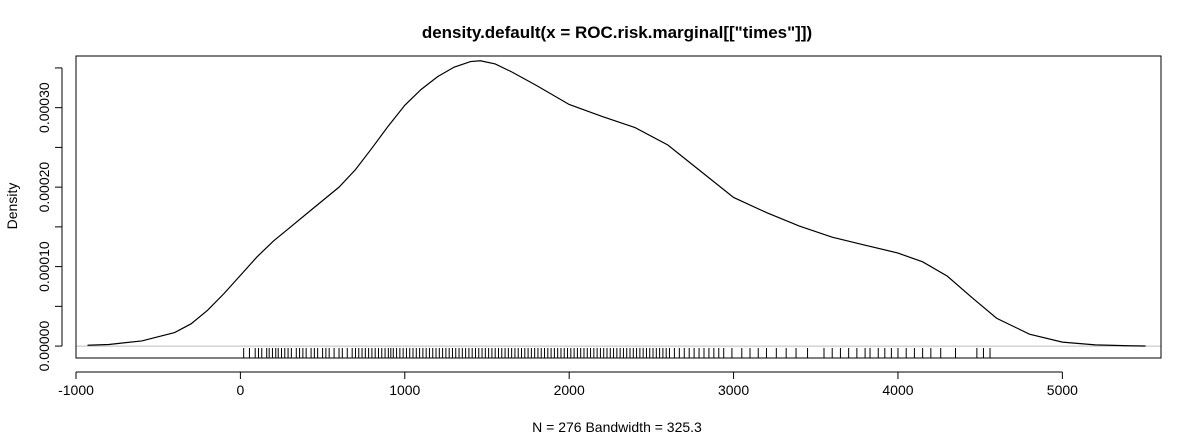 The height and width of the screenshot is (436, 1180). I want to click on y-axis-label: Density, so click(12, 206).